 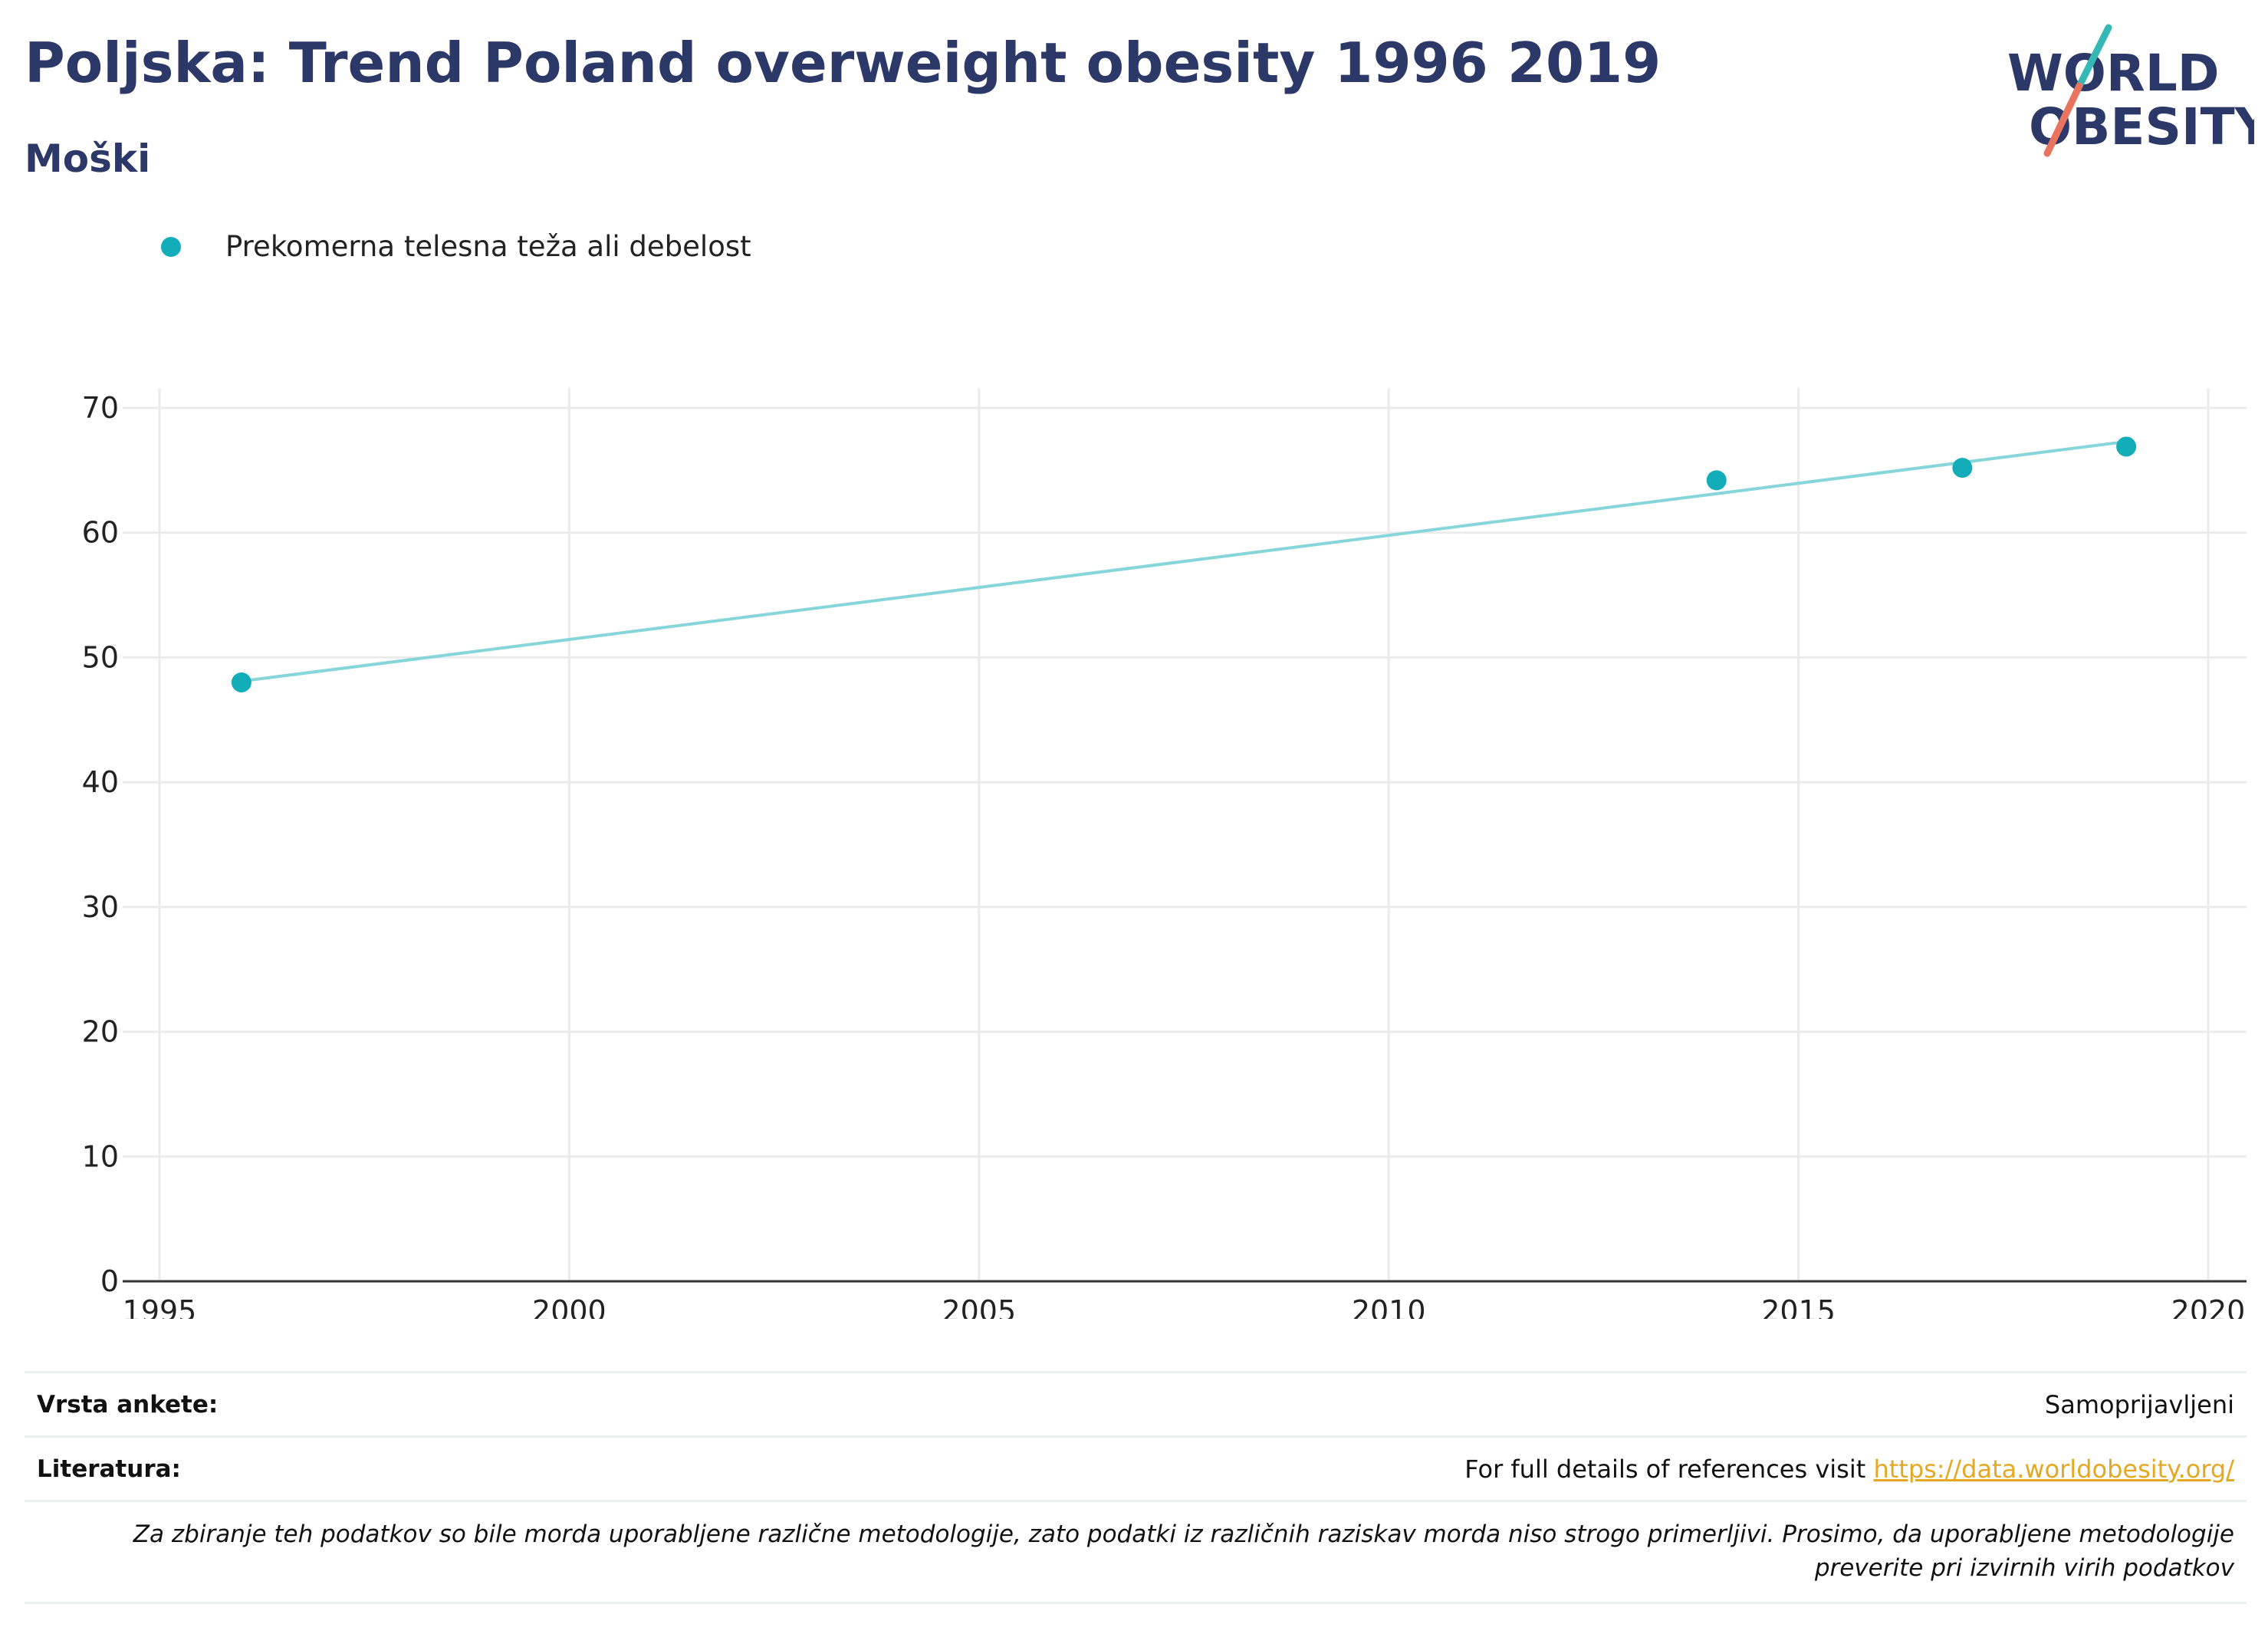 What do you see at coordinates (100, 907) in the screenshot?
I see `y-tick-label: 30` at bounding box center [100, 907].